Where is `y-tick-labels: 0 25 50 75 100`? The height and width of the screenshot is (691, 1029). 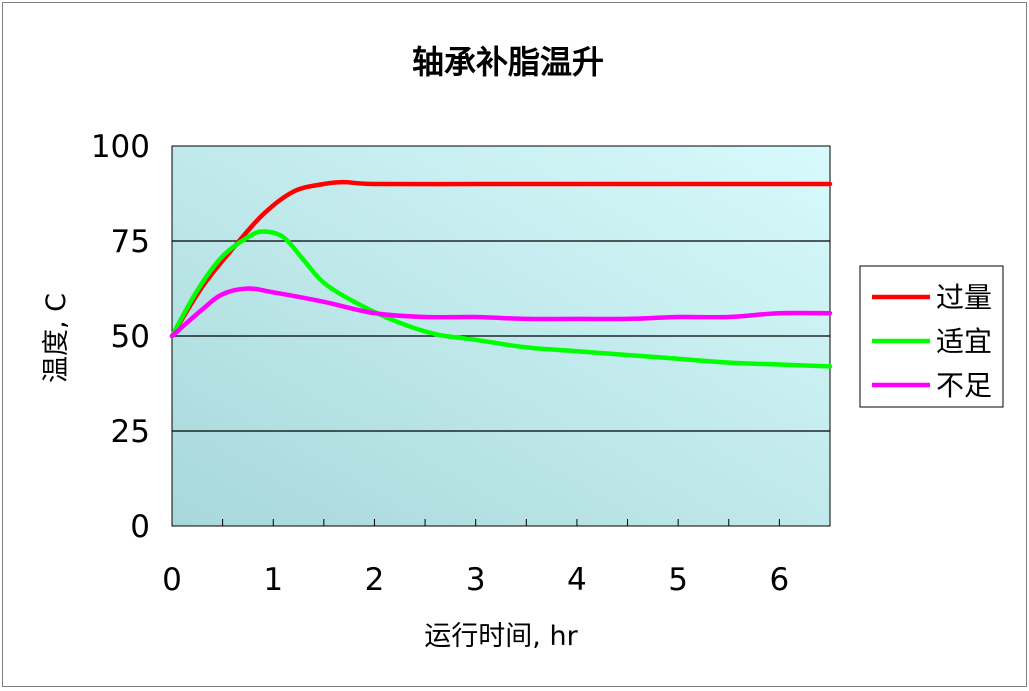 y-tick-labels: 0 25 50 75 100 is located at coordinates (120, 337).